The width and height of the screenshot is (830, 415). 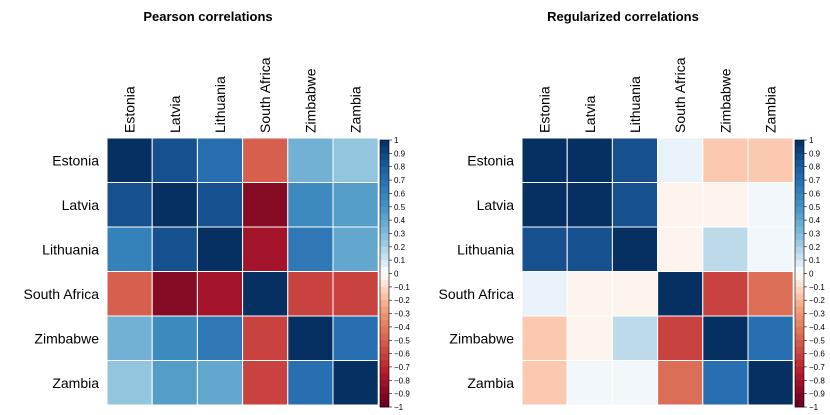 What do you see at coordinates (817, 380) in the screenshot?
I see `colorbar-tick-label: −0.8` at bounding box center [817, 380].